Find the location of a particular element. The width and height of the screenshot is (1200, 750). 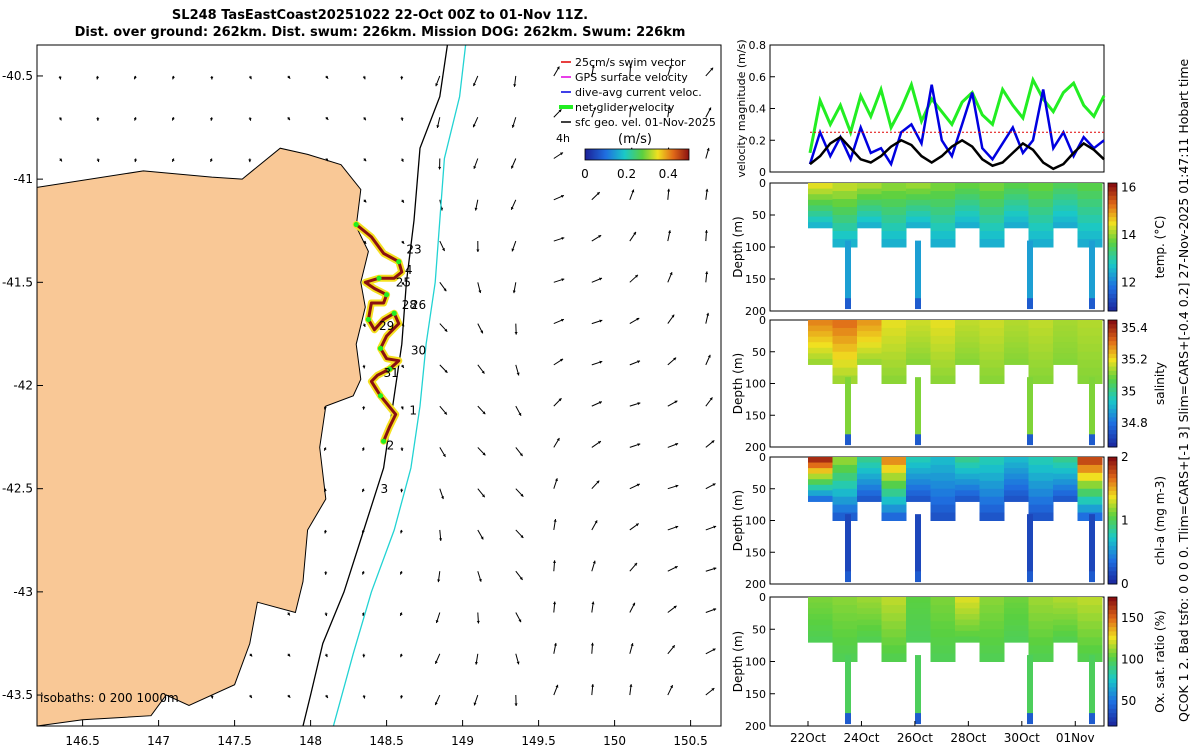

velocity-y-tick-label: 0.6 is located at coordinates (758, 77).